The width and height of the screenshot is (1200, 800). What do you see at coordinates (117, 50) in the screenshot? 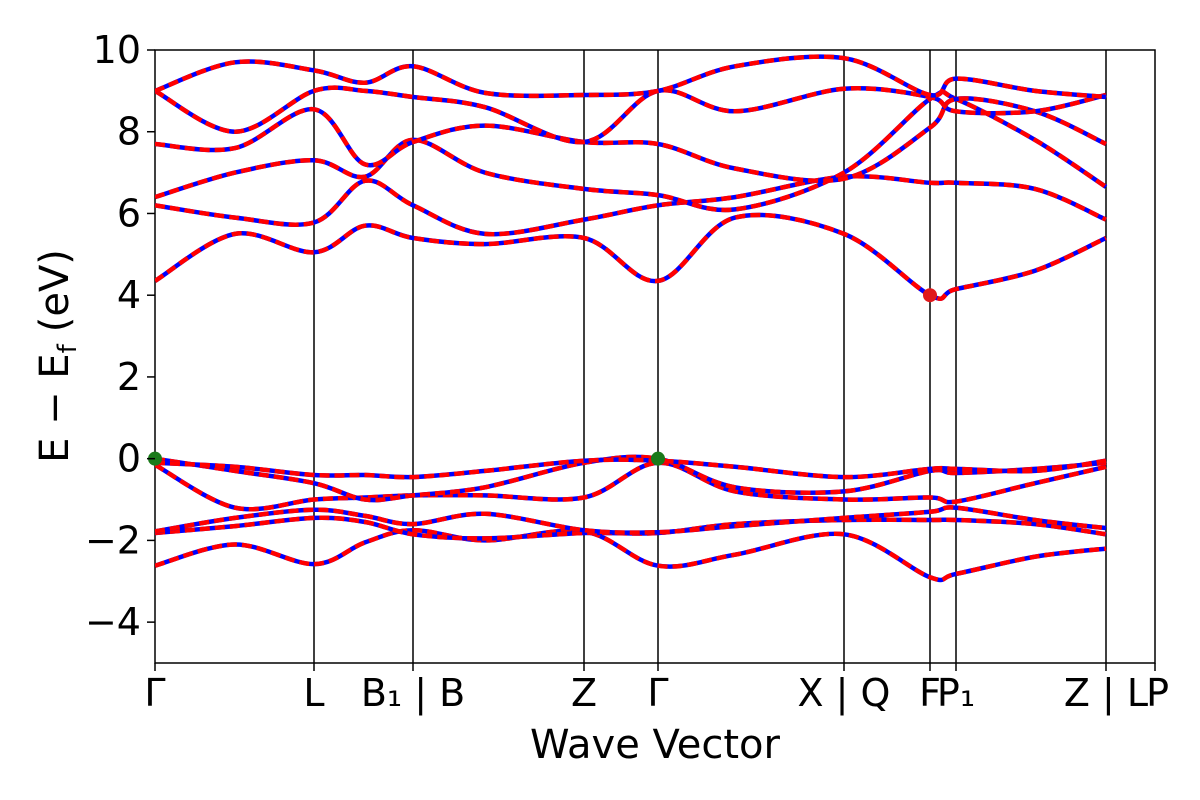
I see `y-tick-label: 10` at bounding box center [117, 50].